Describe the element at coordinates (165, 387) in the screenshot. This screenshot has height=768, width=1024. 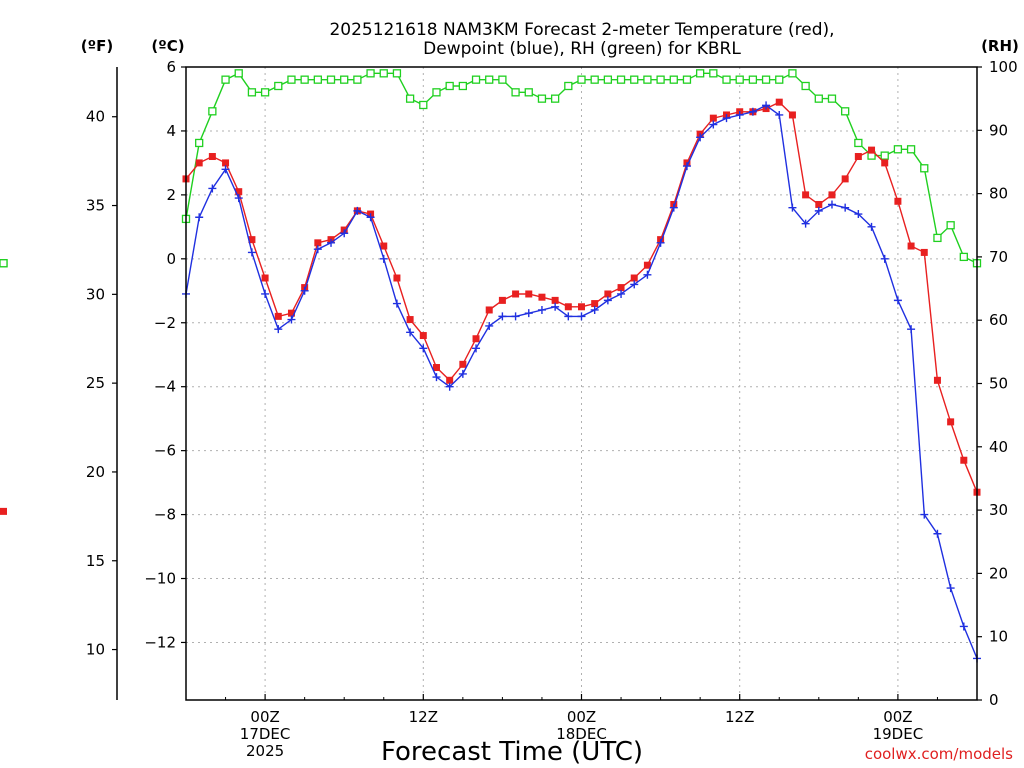
I see `celsius-tick-label: −4` at that location.